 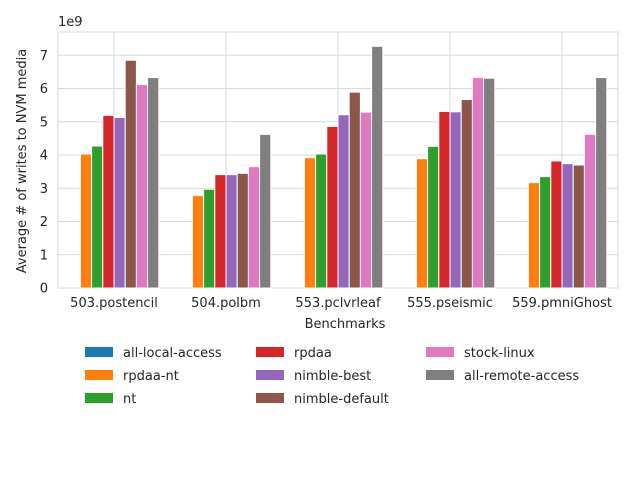 I want to click on bar-all-remote-access-503.postencil, so click(x=153, y=183).